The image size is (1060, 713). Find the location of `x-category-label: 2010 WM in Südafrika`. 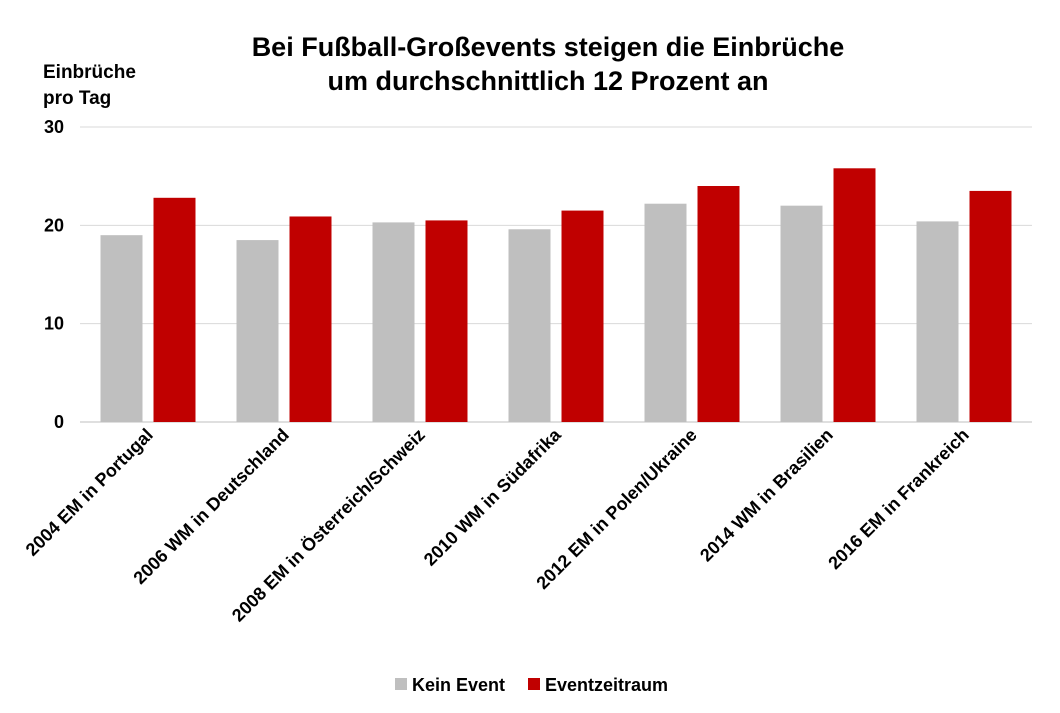

x-category-label: 2010 WM in Südafrika is located at coordinates (493, 497).